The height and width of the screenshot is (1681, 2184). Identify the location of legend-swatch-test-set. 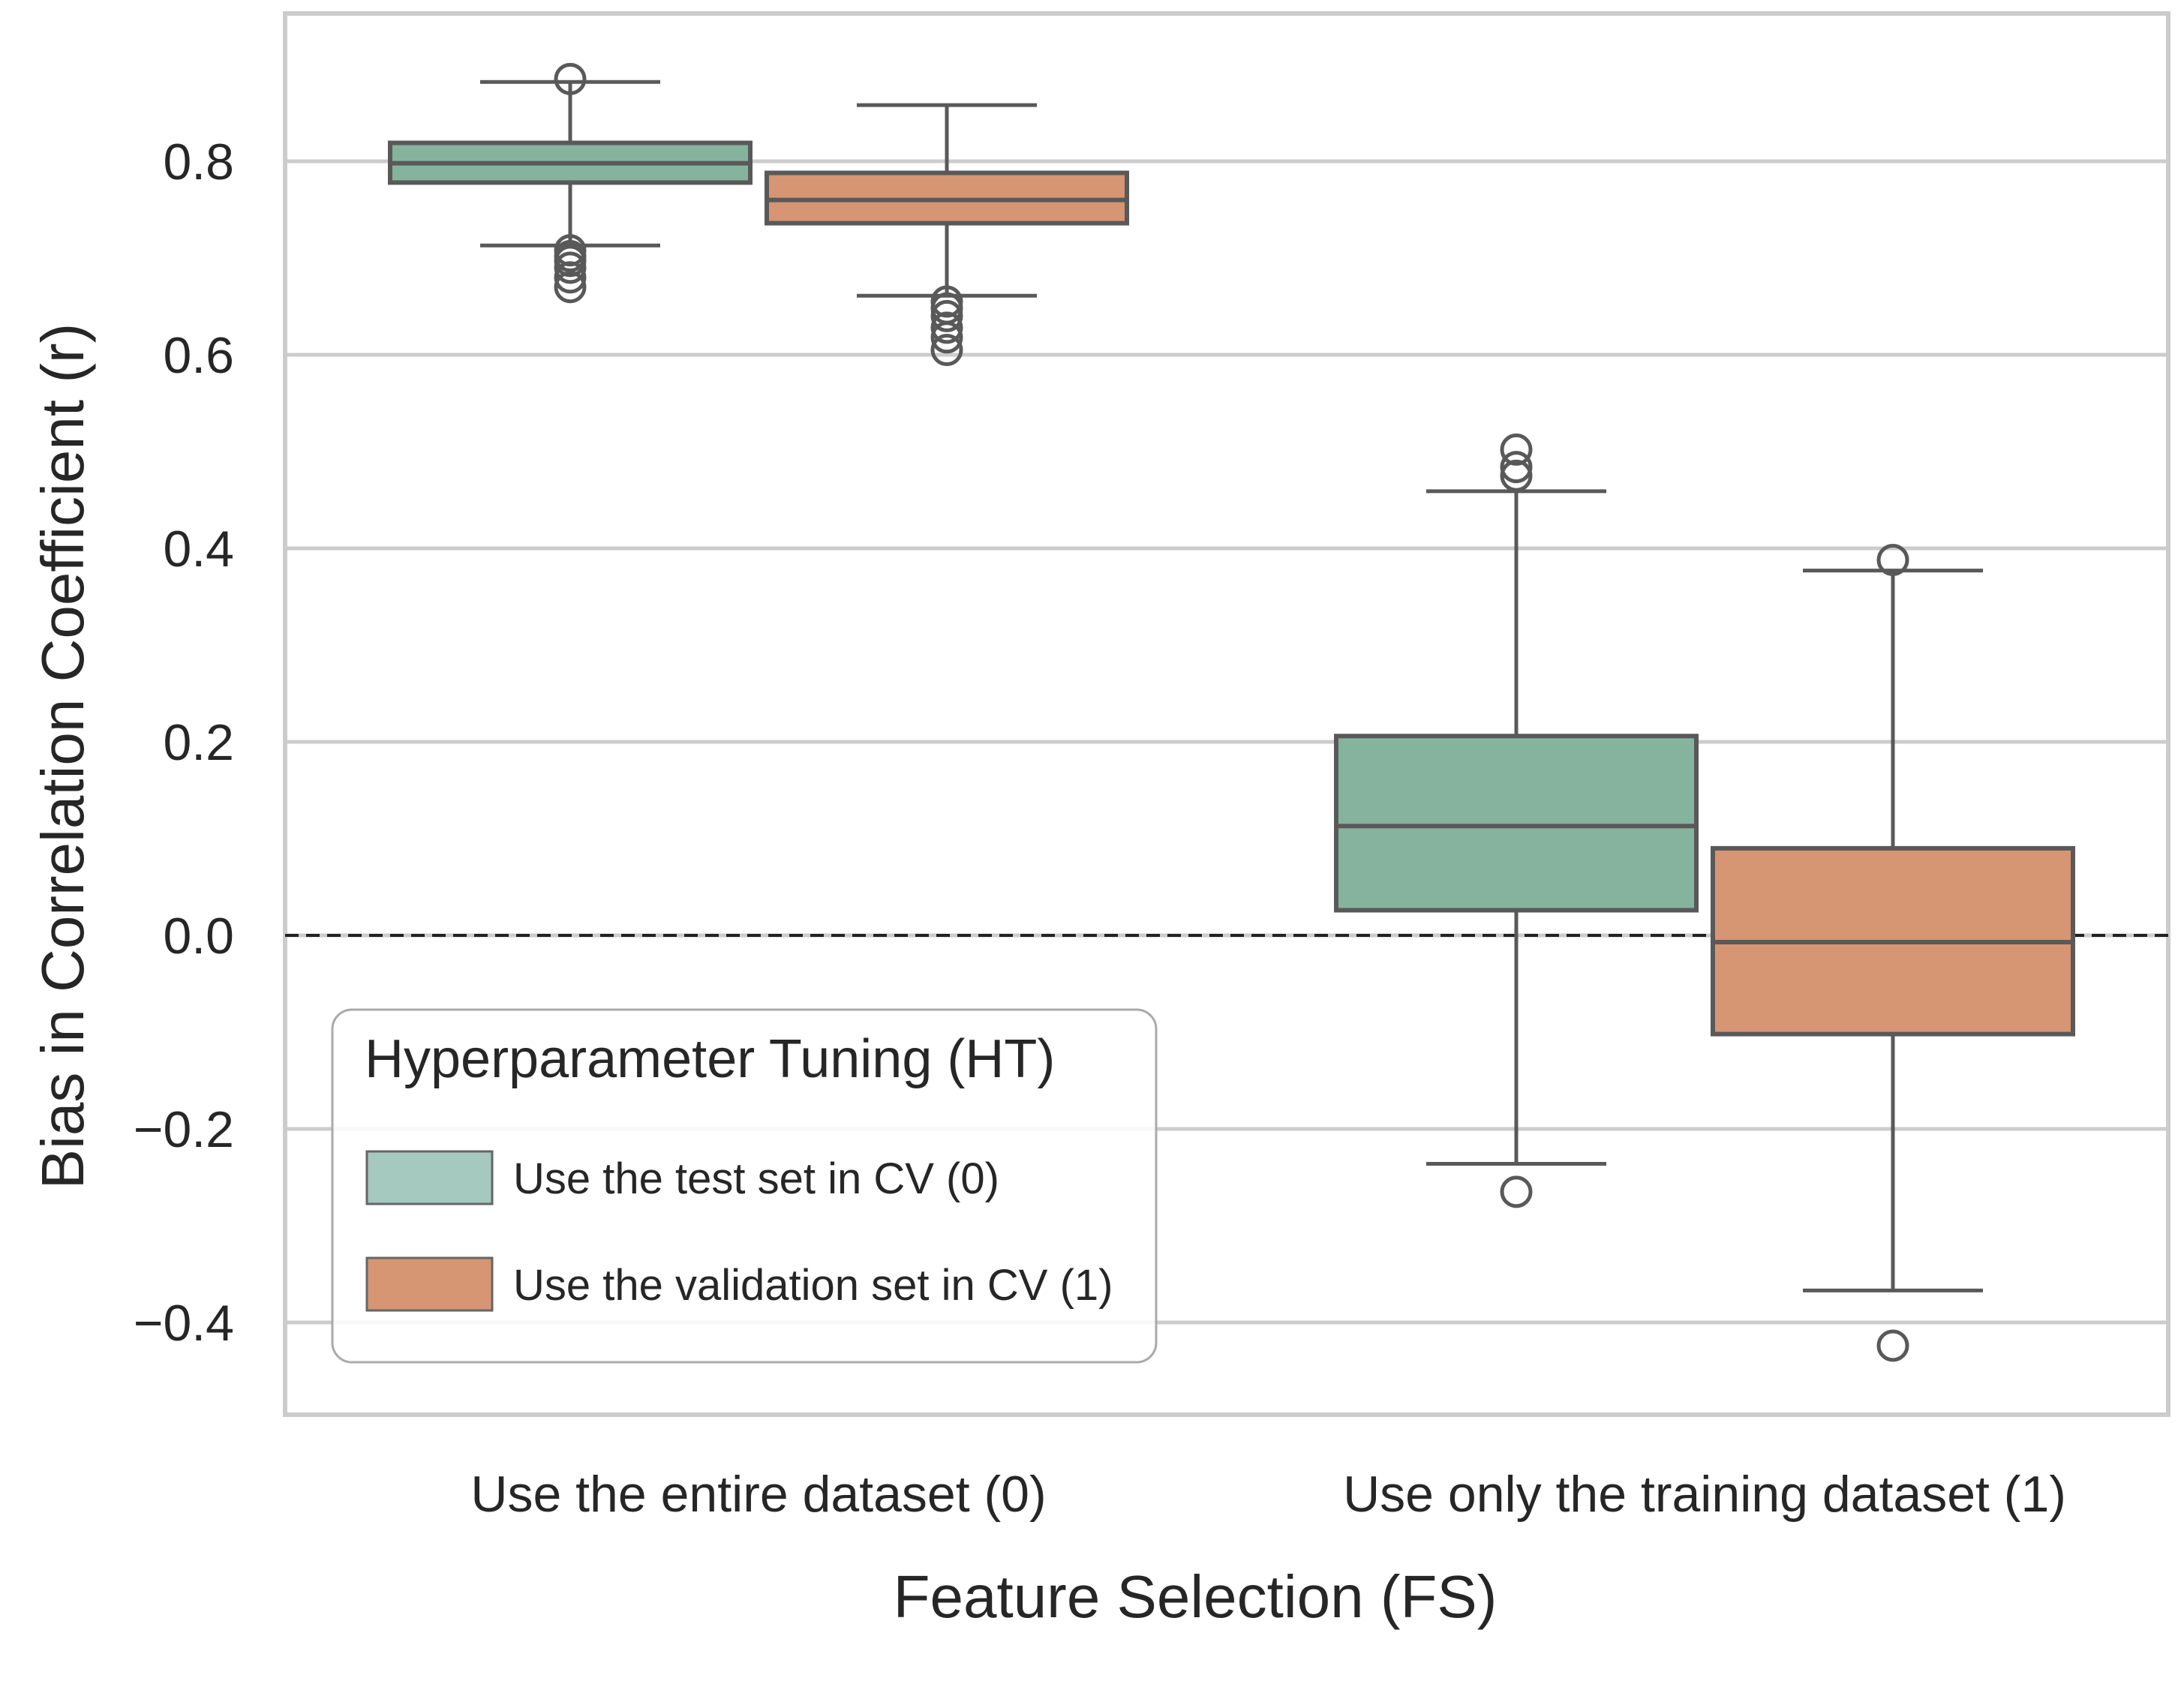
(429, 1177).